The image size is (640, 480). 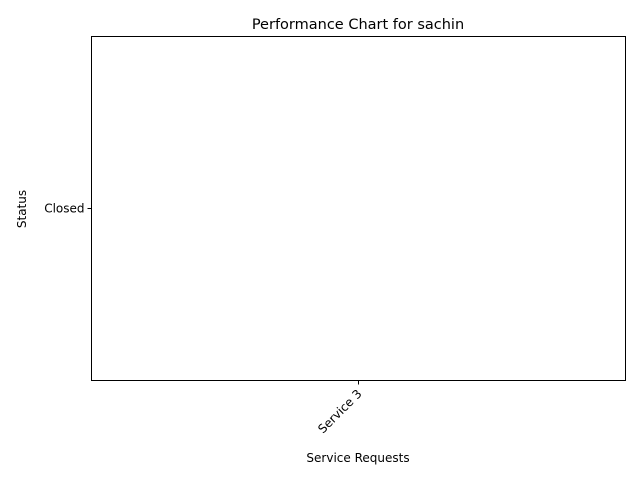 I want to click on x-axis-label: Service Requests, so click(x=357, y=458).